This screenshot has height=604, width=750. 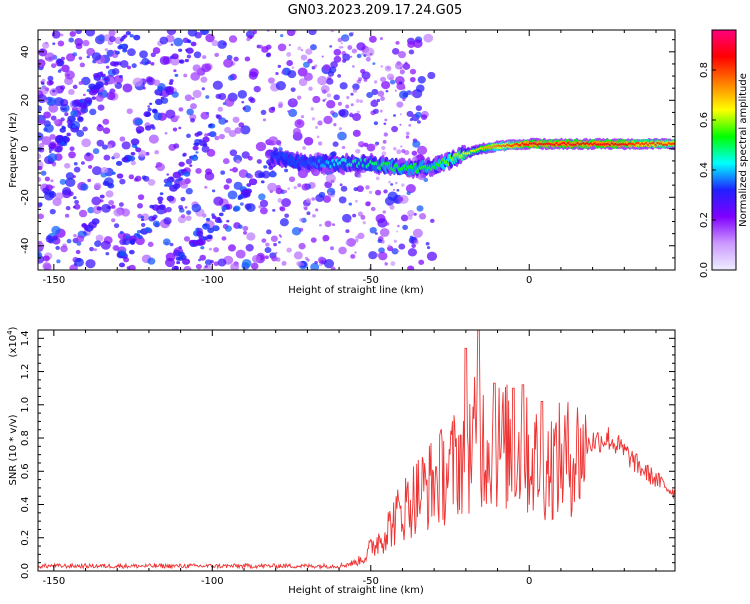 What do you see at coordinates (25, 51) in the screenshot?
I see `spectrogram-y-tick-label: 40` at bounding box center [25, 51].